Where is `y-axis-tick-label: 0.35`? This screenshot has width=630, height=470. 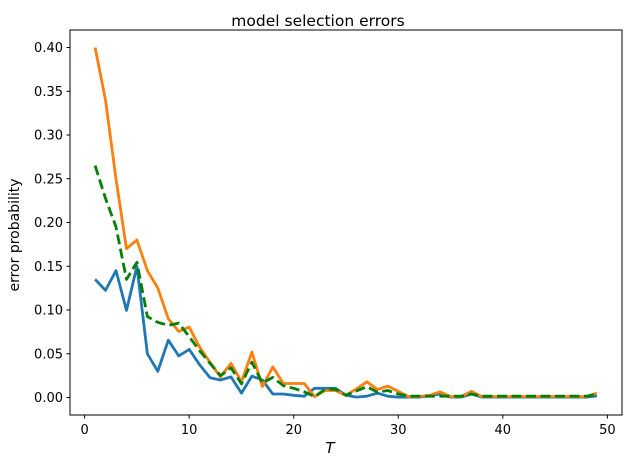 y-axis-tick-label: 0.35 is located at coordinates (48, 92).